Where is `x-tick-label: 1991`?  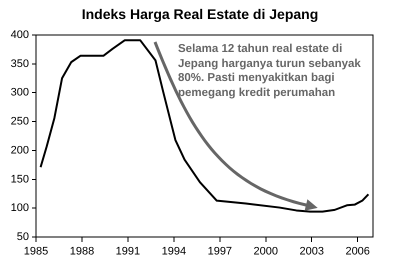 x-tick-label: 1991 is located at coordinates (128, 252).